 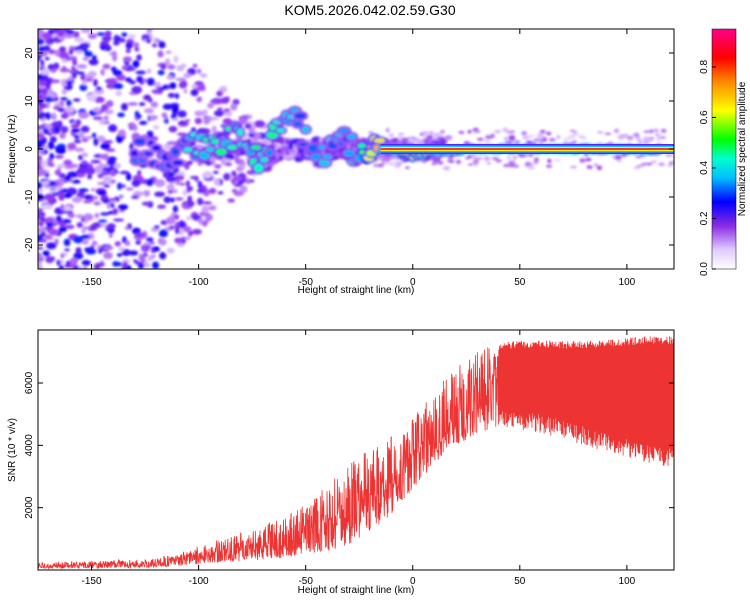 I want to click on y-tick-label: -20, so click(x=29, y=244).